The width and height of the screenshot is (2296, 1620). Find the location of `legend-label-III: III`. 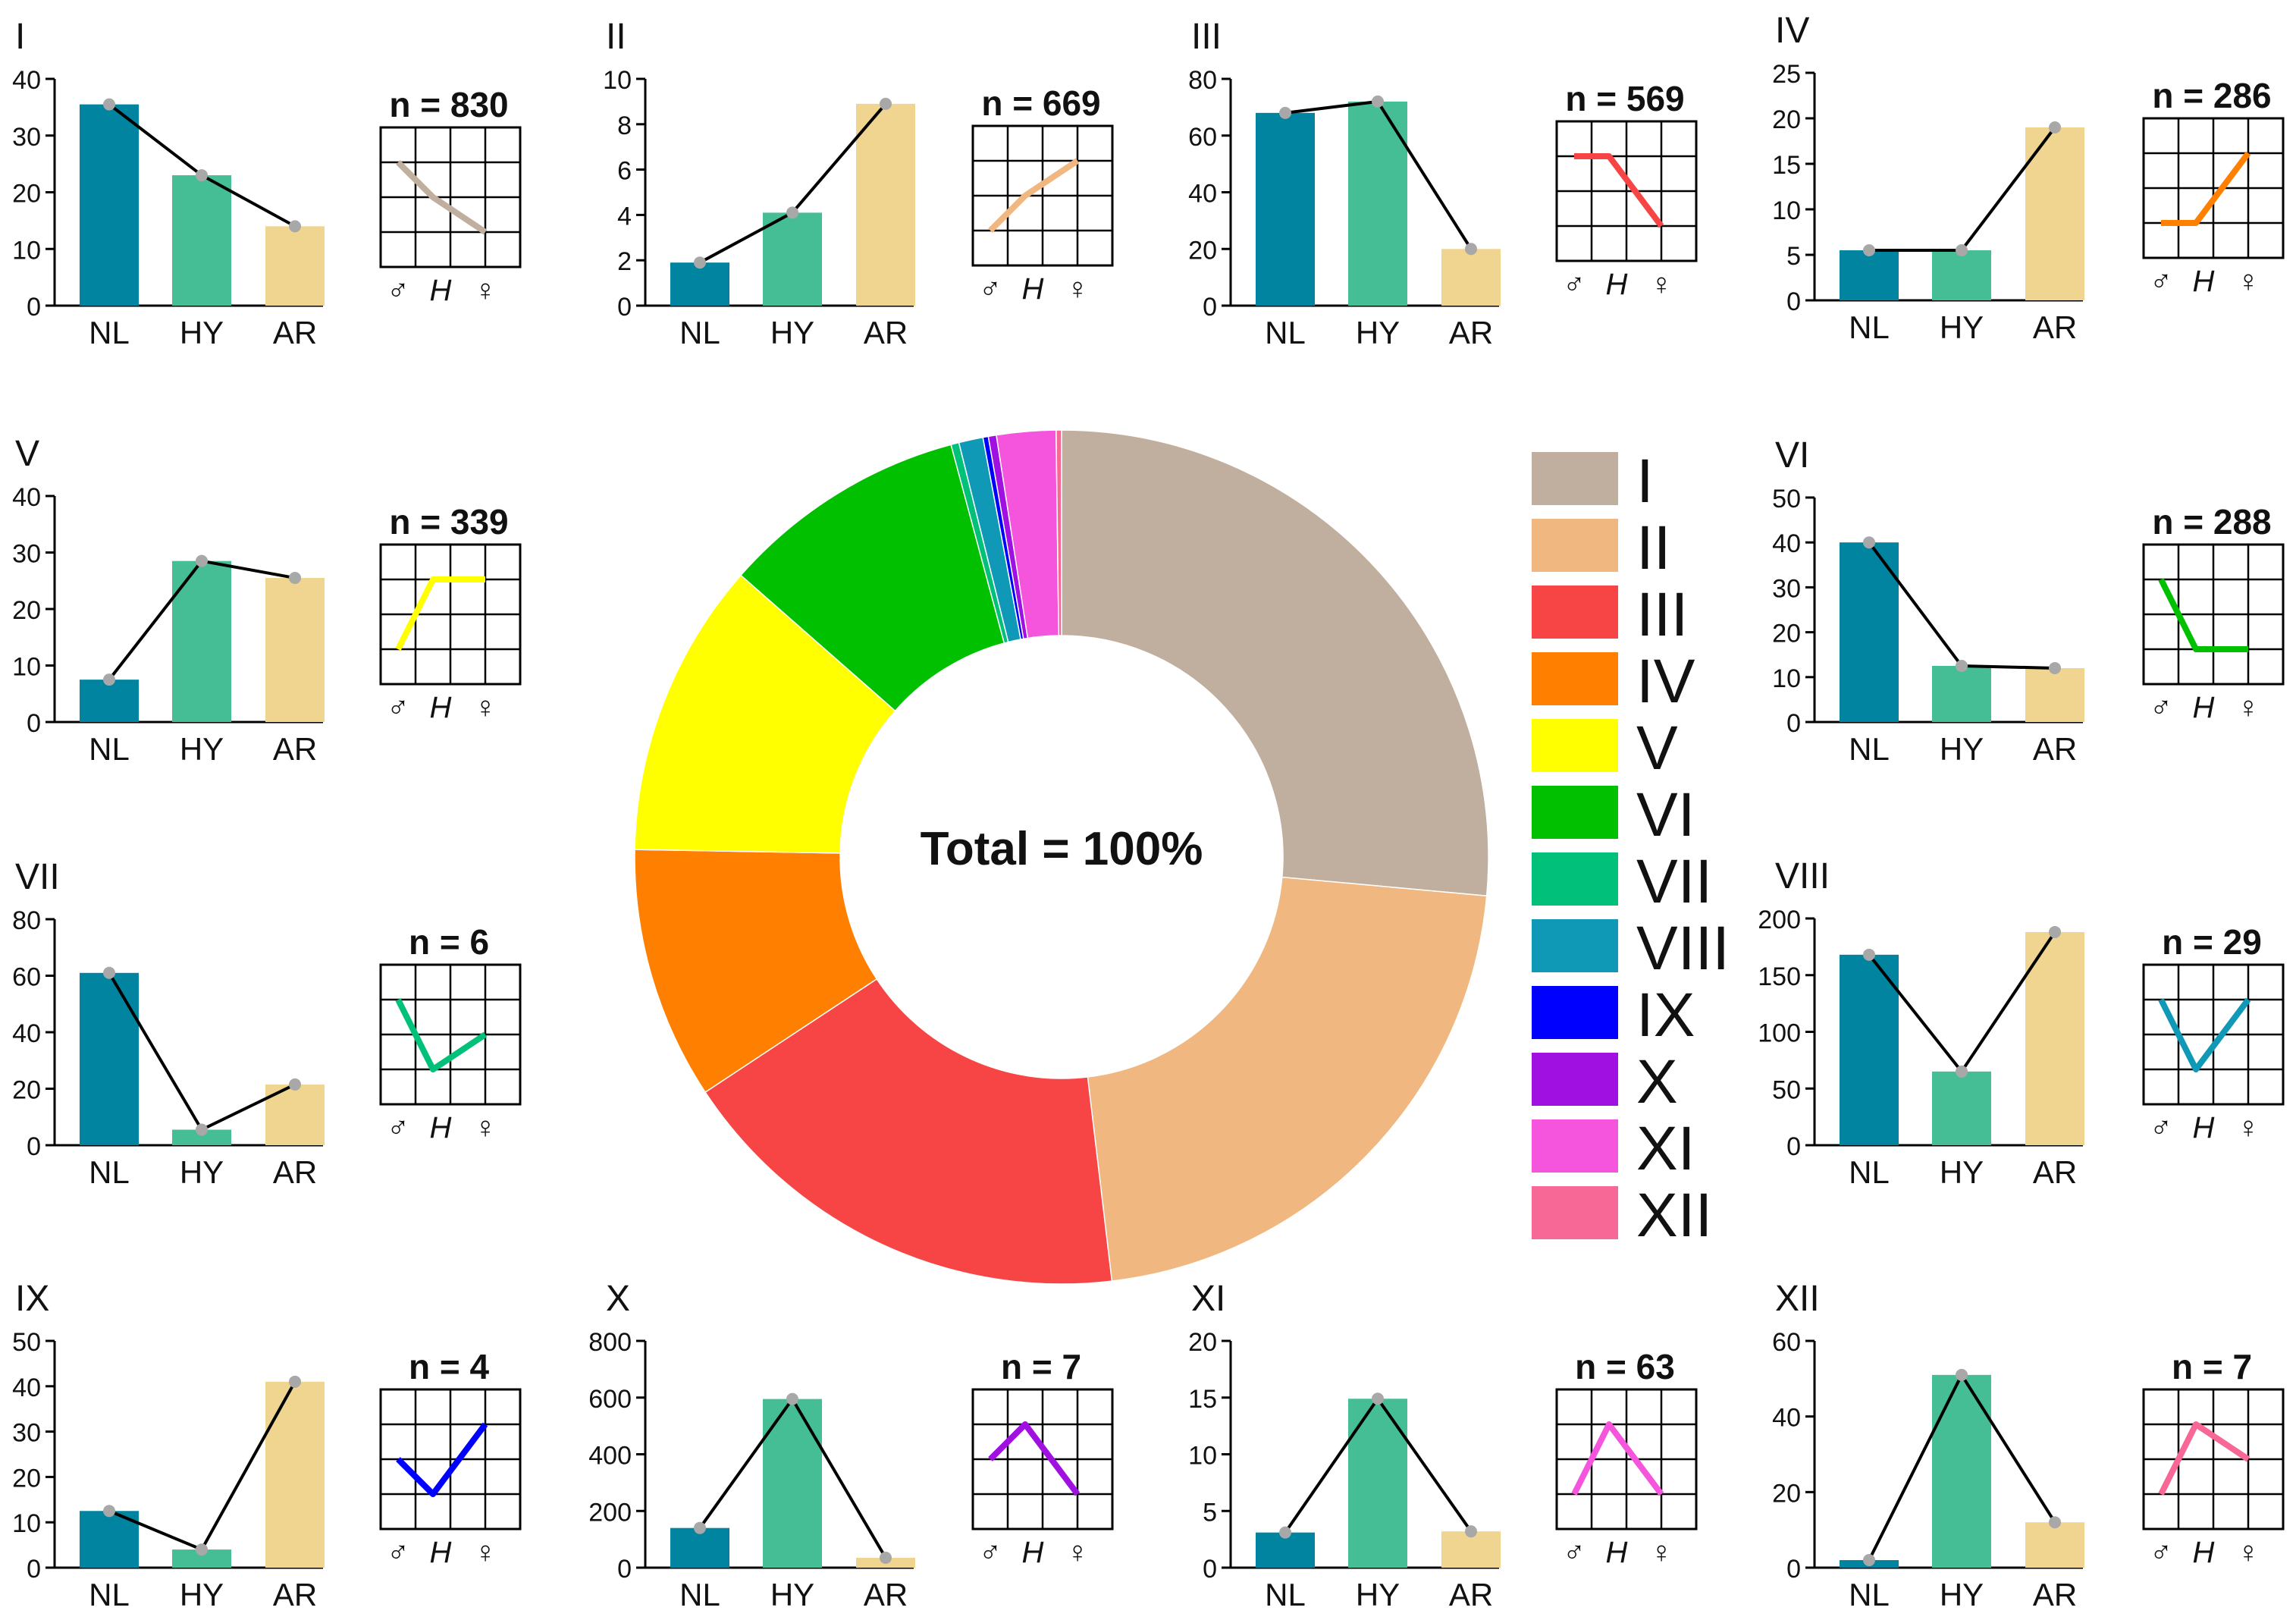

legend-label-III: III is located at coordinates (1662, 614).